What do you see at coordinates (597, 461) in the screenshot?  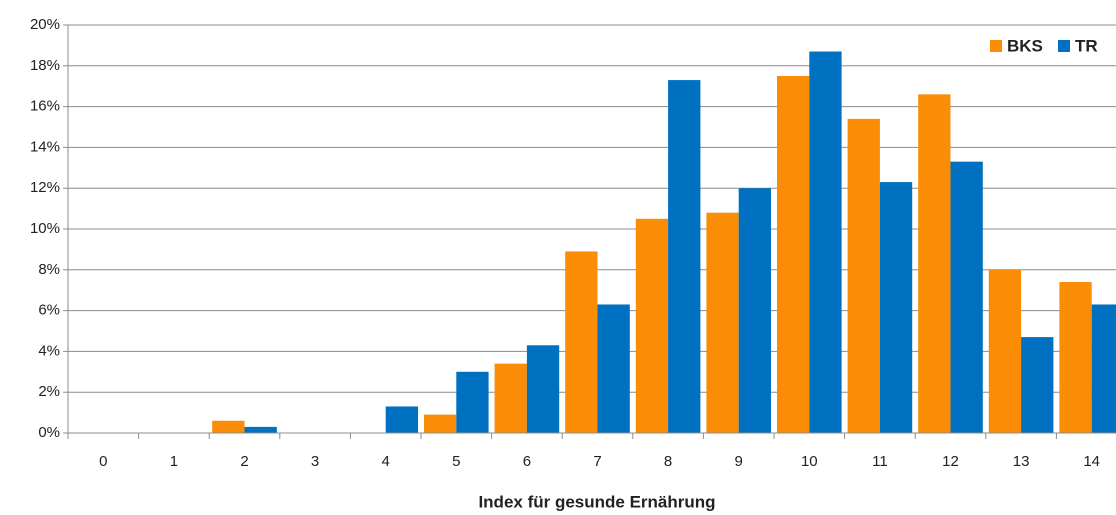 I see `x-tick-label: 7` at bounding box center [597, 461].